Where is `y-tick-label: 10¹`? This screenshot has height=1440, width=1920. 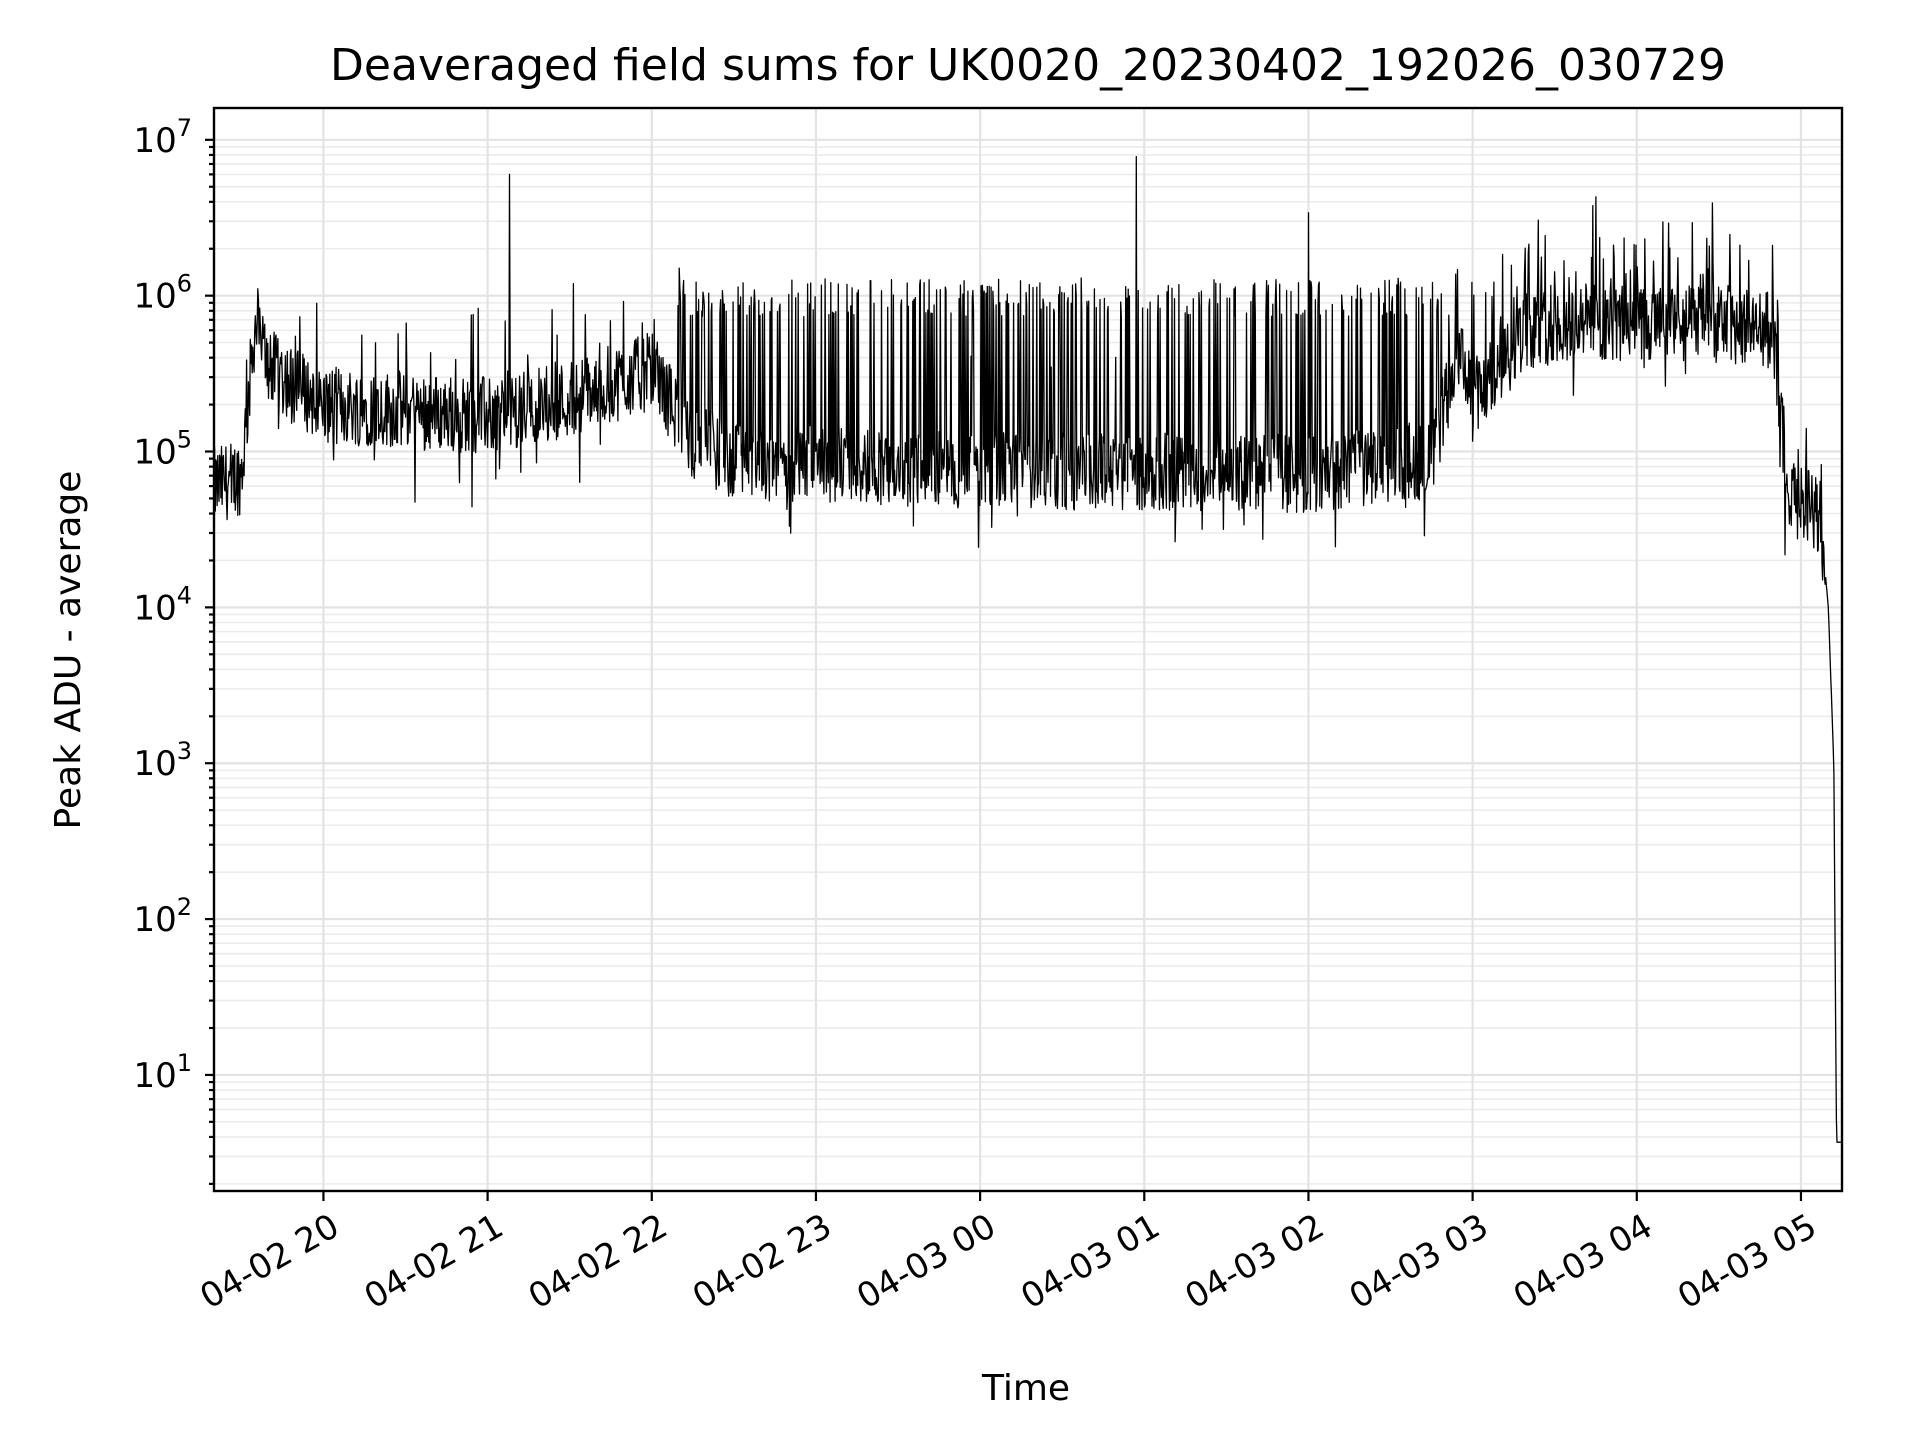 y-tick-label: 10¹ is located at coordinates (162, 1072).